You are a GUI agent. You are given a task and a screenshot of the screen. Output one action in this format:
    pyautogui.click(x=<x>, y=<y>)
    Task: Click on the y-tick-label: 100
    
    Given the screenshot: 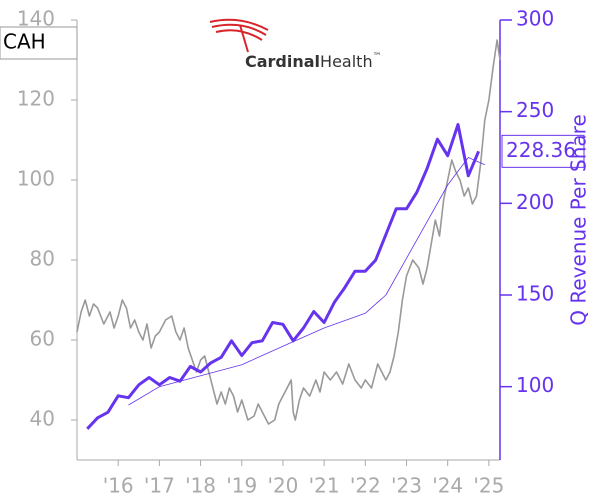 What is the action you would take?
    pyautogui.click(x=36, y=179)
    